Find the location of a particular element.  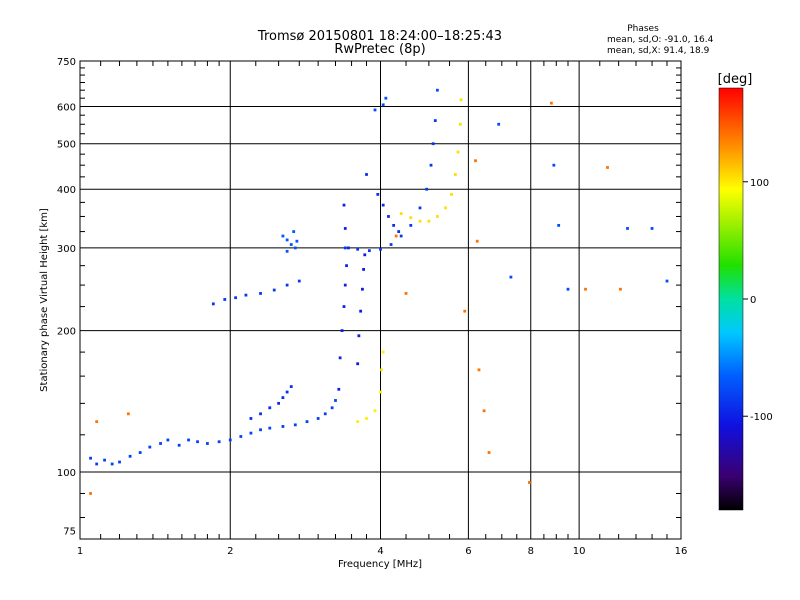

legend-line-x: mean, sd,X: 91.4, 18.9 is located at coordinates (658, 51).